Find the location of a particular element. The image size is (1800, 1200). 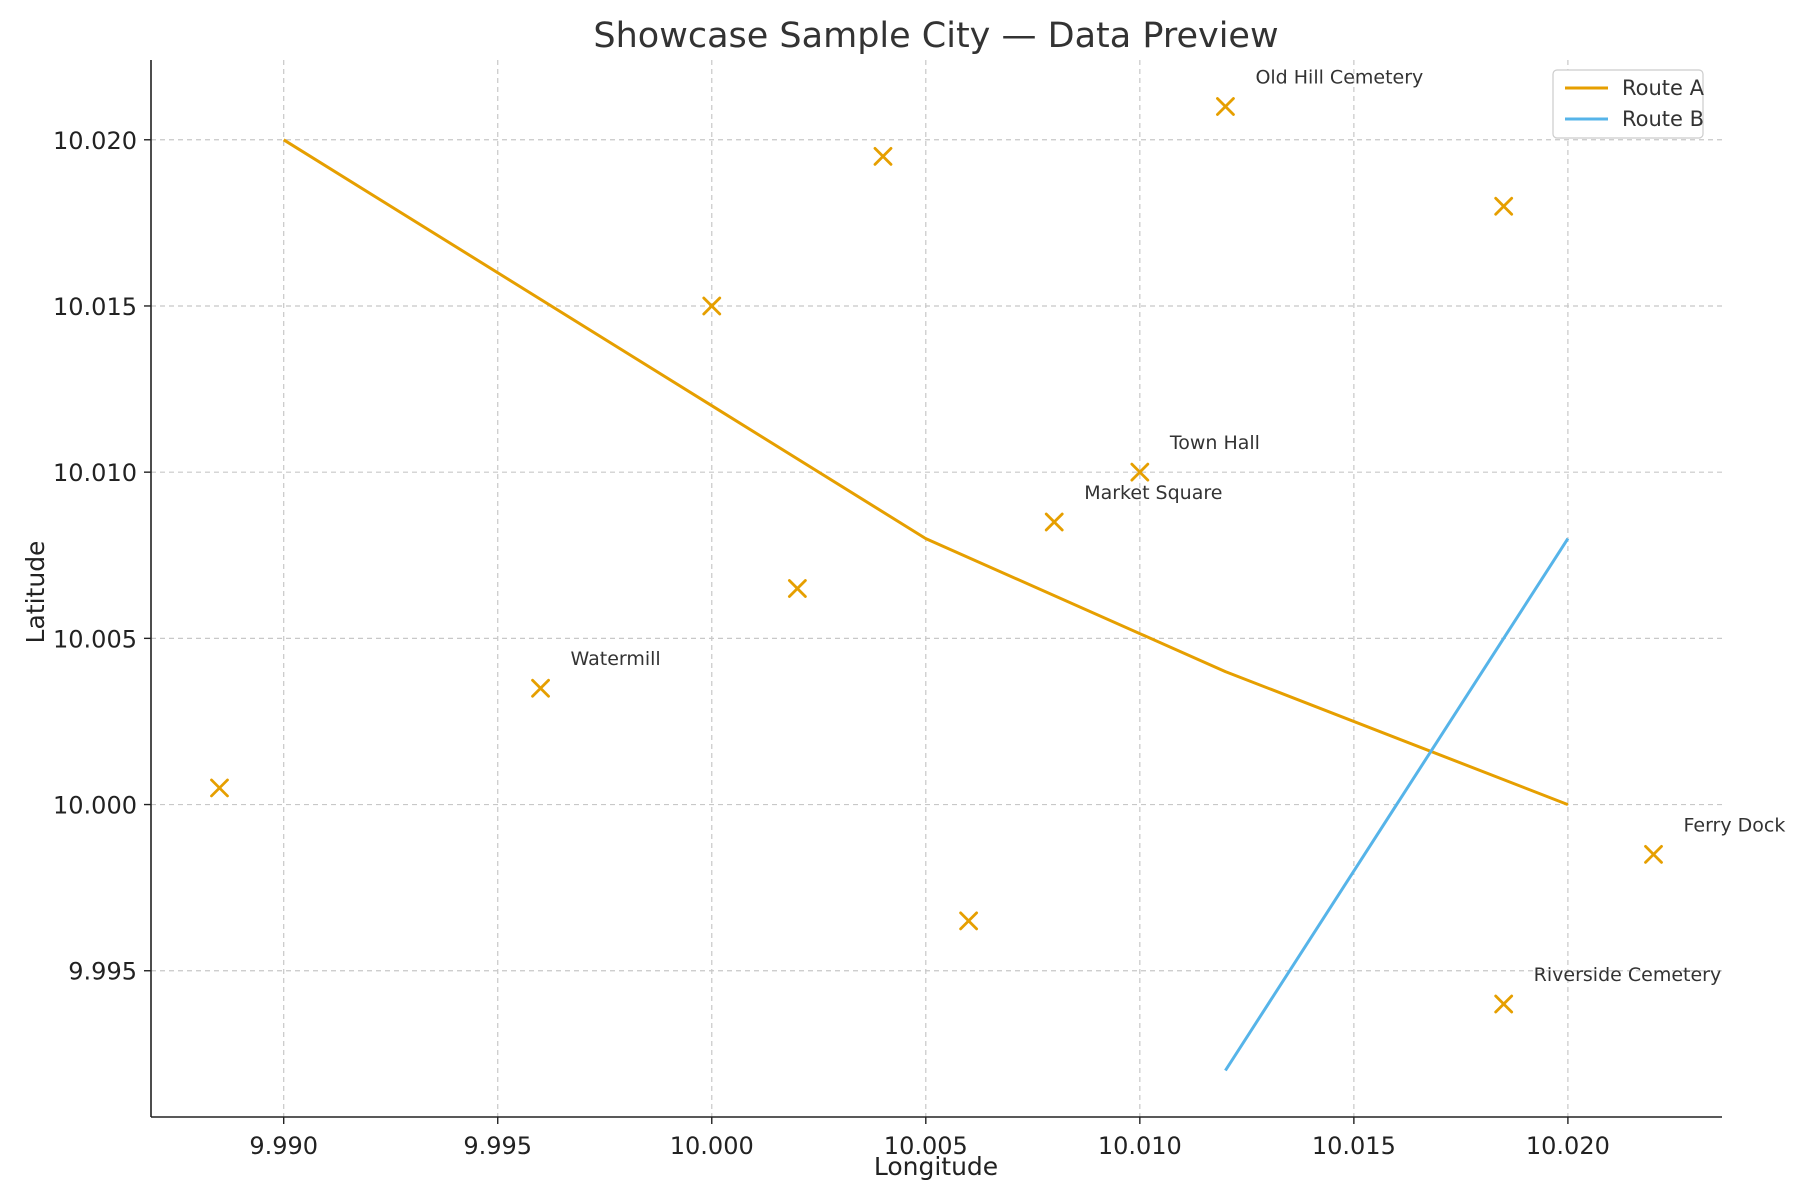

x-tick-label-1: 9.995 is located at coordinates (497, 1146).